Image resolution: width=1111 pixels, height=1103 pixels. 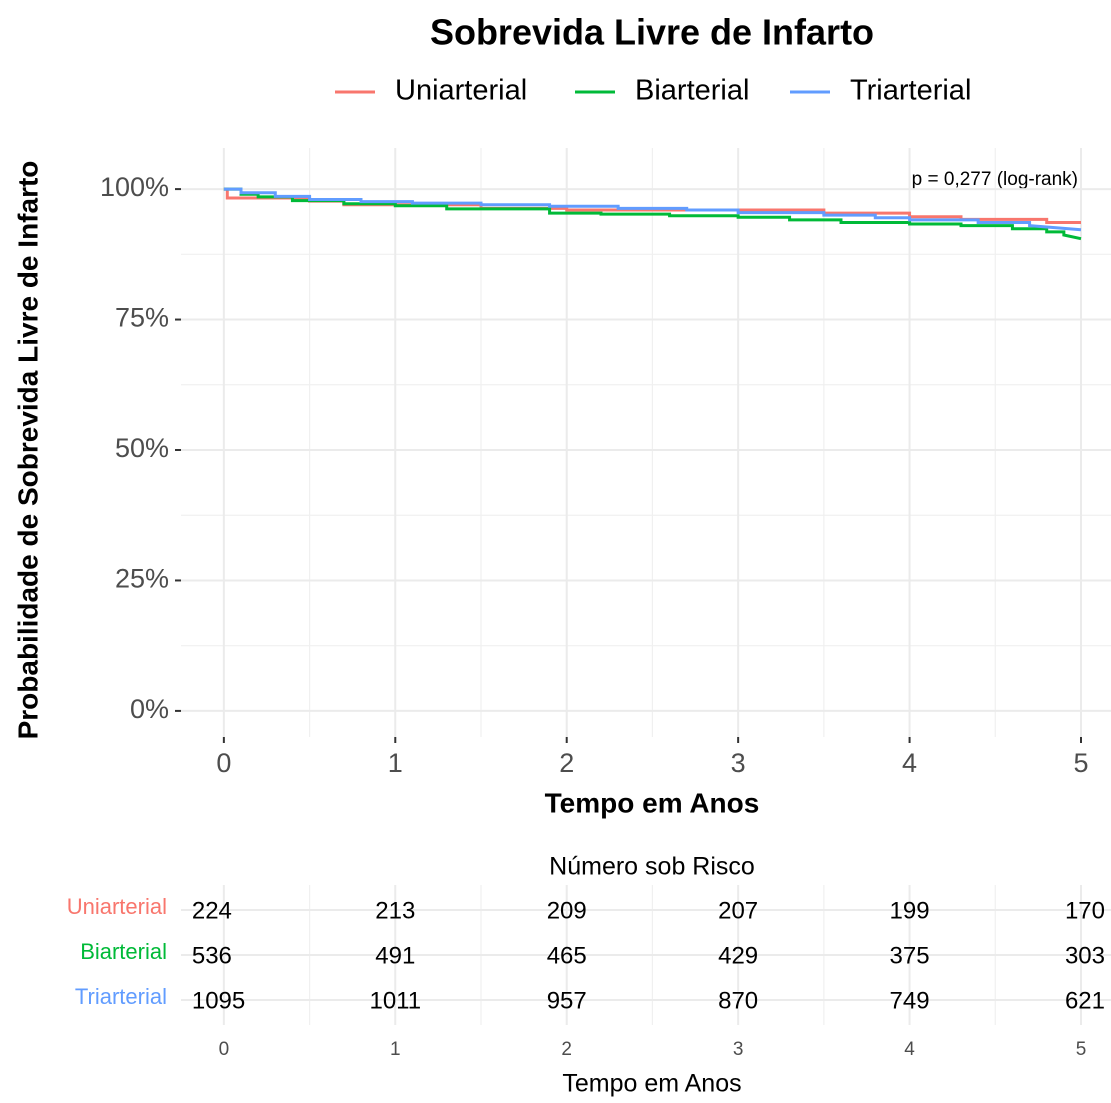 I want to click on risk-x-tick-label: 3, so click(x=738, y=1049).